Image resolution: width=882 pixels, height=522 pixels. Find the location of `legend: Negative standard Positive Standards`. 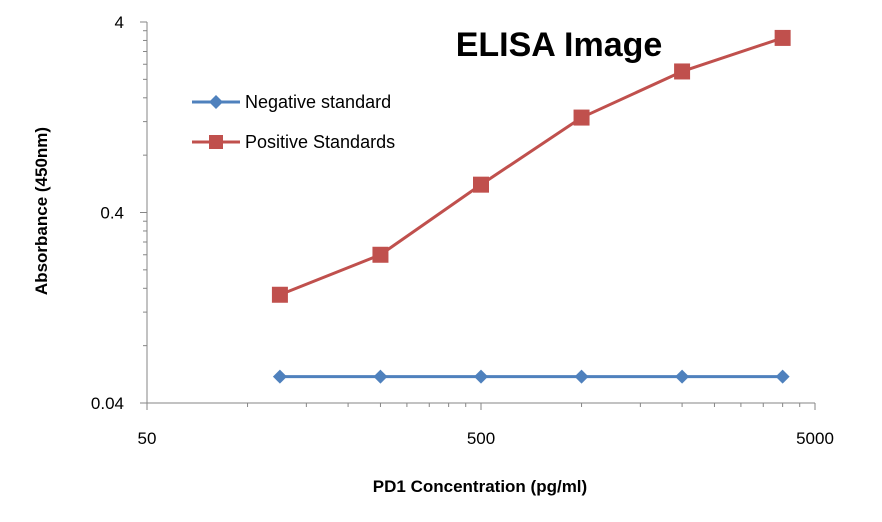

legend: Negative standard Positive Standards is located at coordinates (293, 122).